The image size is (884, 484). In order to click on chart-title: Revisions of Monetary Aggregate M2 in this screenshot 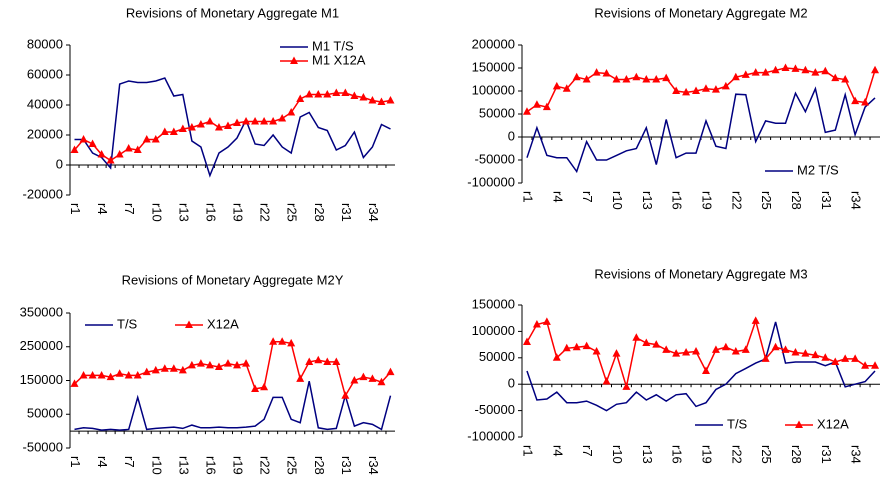, I will do `click(700, 12)`.